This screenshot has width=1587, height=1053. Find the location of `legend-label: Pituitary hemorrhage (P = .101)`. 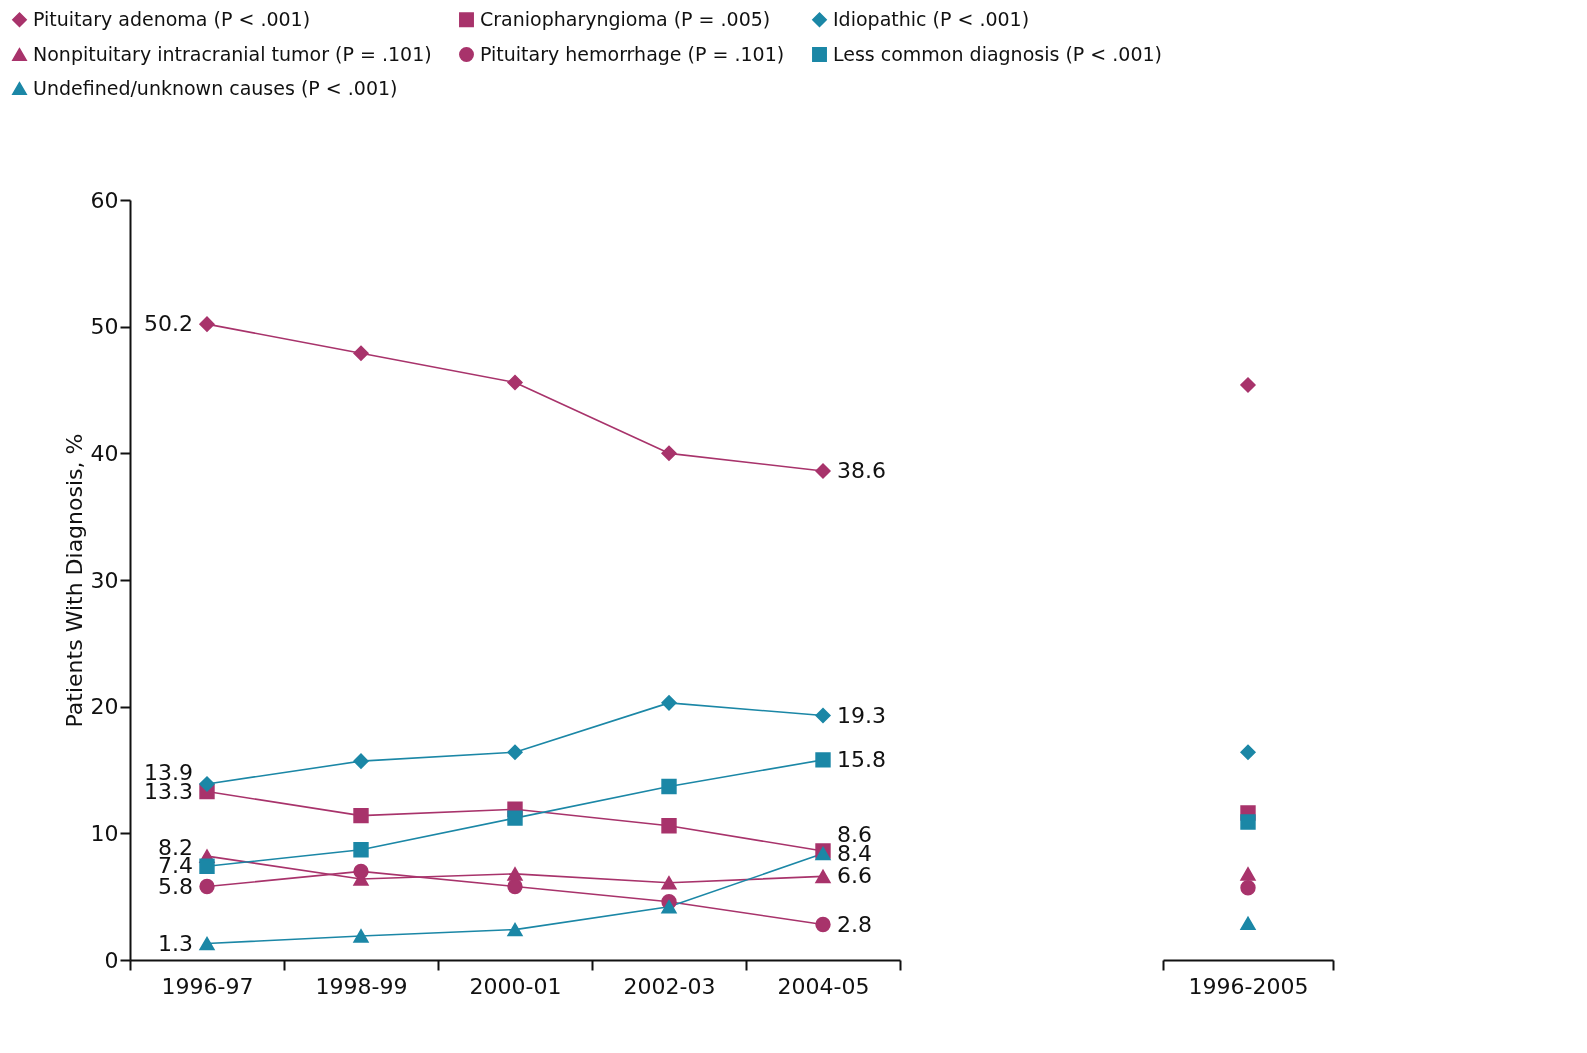

legend-label: Pituitary hemorrhage (P = .101) is located at coordinates (632, 53).